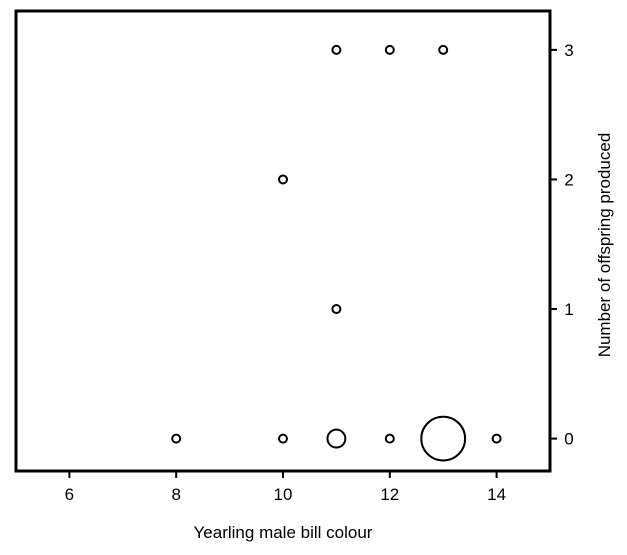 This screenshot has width=627, height=555. Describe the element at coordinates (568, 179) in the screenshot. I see `y-tick-label: 2` at that location.